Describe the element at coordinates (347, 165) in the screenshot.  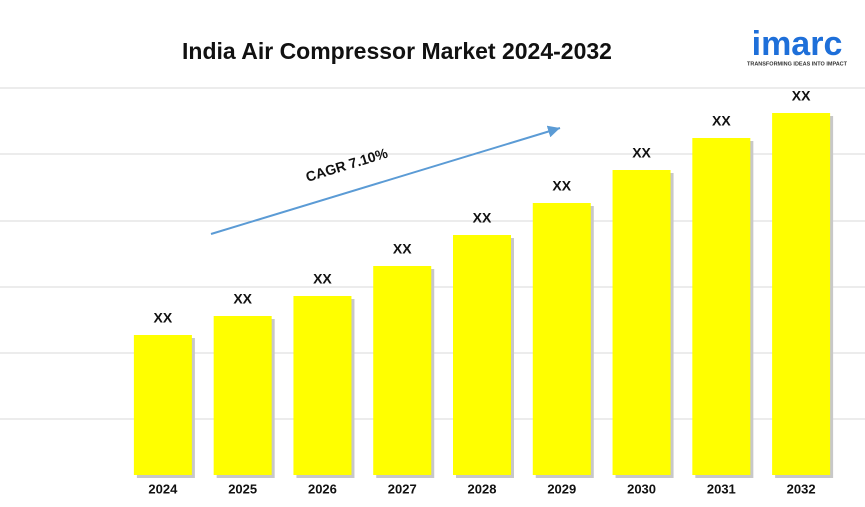
I see `cagr-annotation: CAGR 7.10%` at that location.